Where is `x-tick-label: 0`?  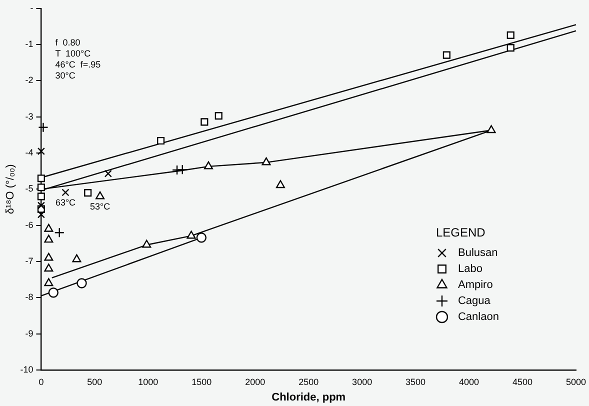
x-tick-label: 0 is located at coordinates (41, 381).